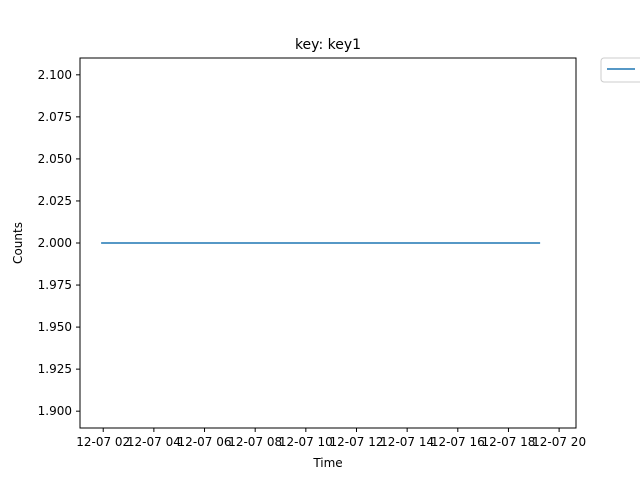  What do you see at coordinates (154, 442) in the screenshot?
I see `x-tick-label: 12-07 04` at bounding box center [154, 442].